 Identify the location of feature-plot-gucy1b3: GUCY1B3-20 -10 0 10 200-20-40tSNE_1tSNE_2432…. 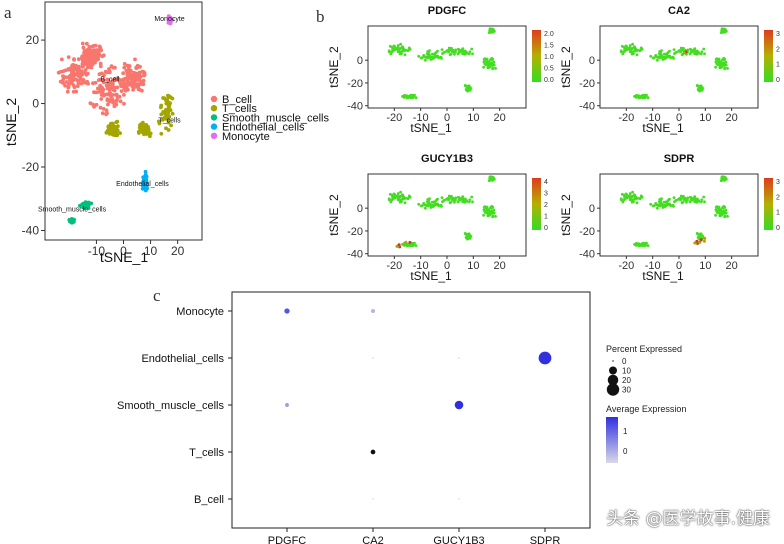
(437, 218).